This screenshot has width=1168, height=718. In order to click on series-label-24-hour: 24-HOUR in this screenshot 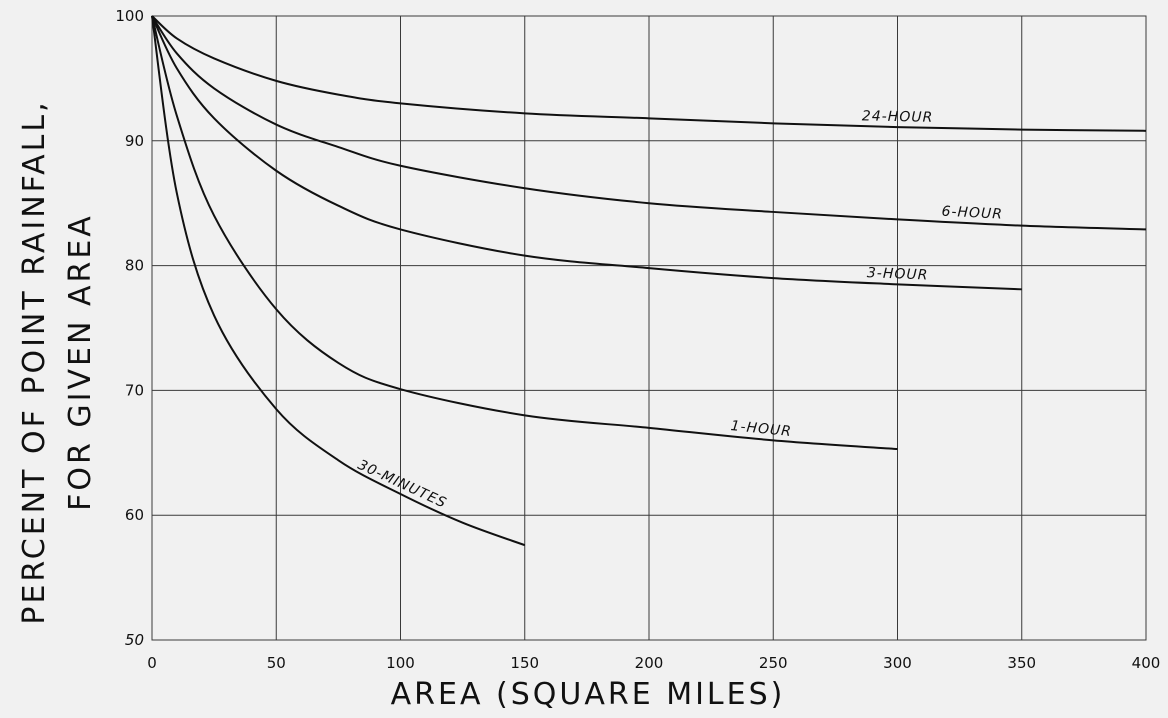, I will do `click(898, 116)`.